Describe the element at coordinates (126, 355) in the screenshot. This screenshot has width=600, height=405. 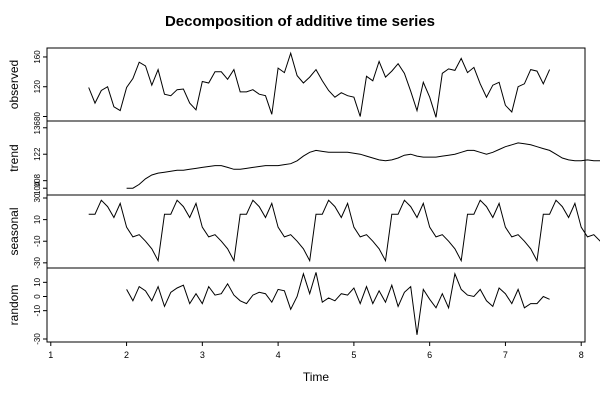
I see `x-tick-label: 2` at that location.